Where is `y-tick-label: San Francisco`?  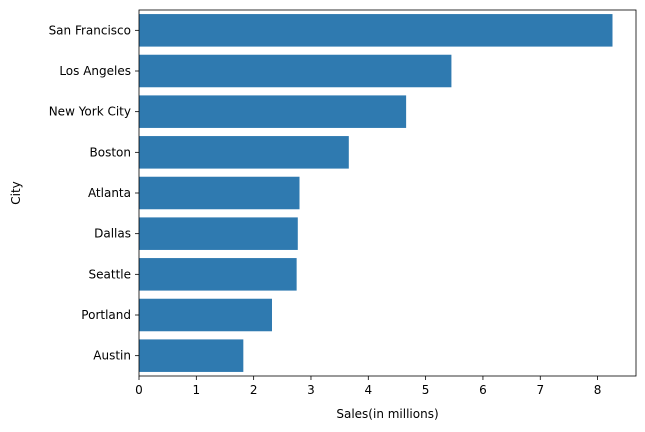
y-tick-label: San Francisco is located at coordinates (90, 30).